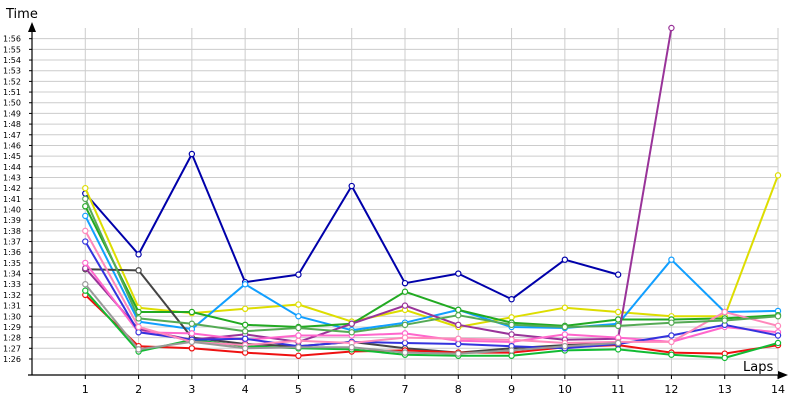 This screenshot has width=800, height=400. What do you see at coordinates (245, 389) in the screenshot?
I see `x-tick-label: 4` at bounding box center [245, 389].